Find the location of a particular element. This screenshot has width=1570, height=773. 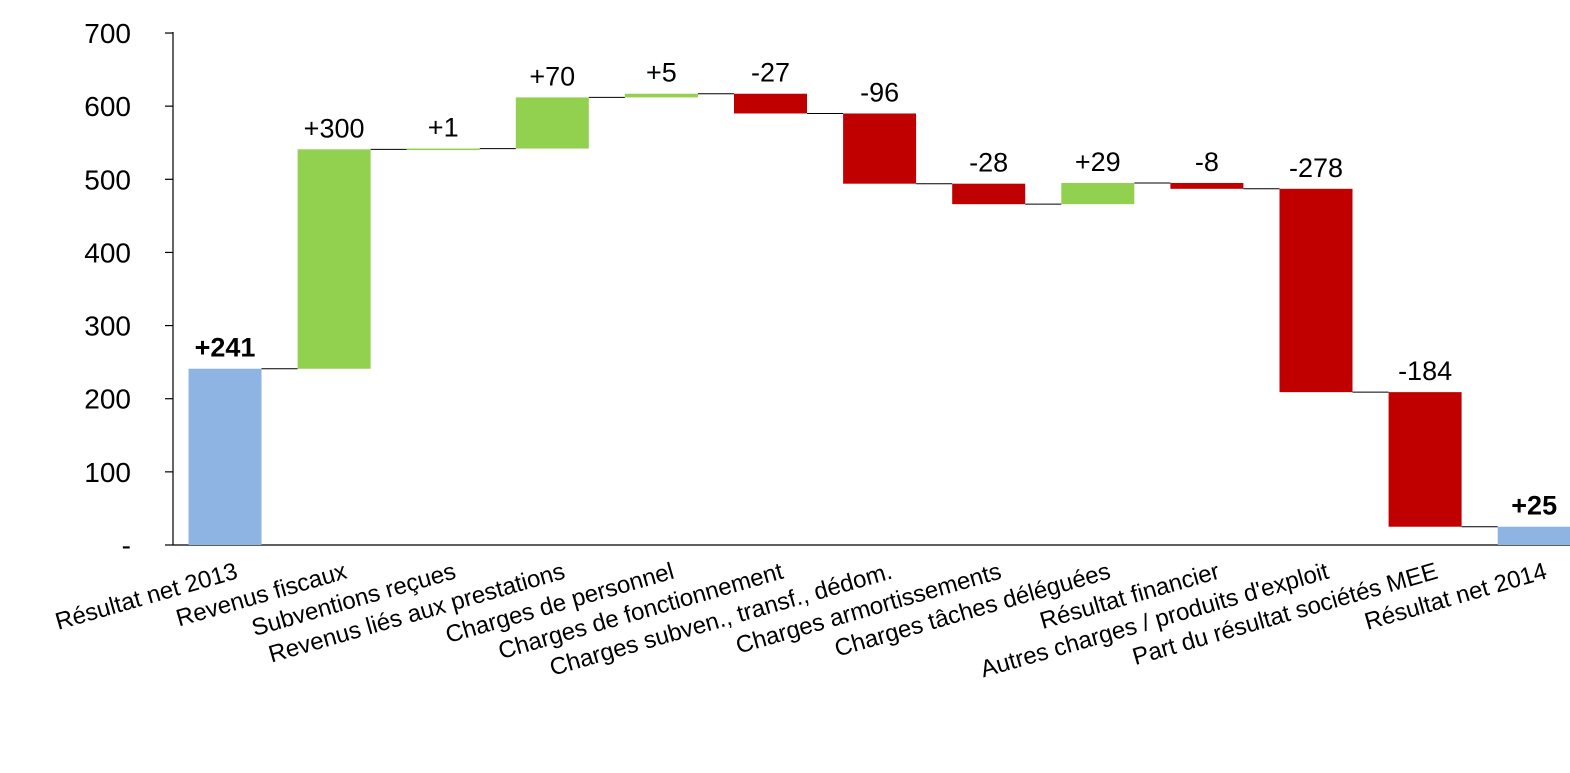

y-tick-label: 500 is located at coordinates (107, 179).